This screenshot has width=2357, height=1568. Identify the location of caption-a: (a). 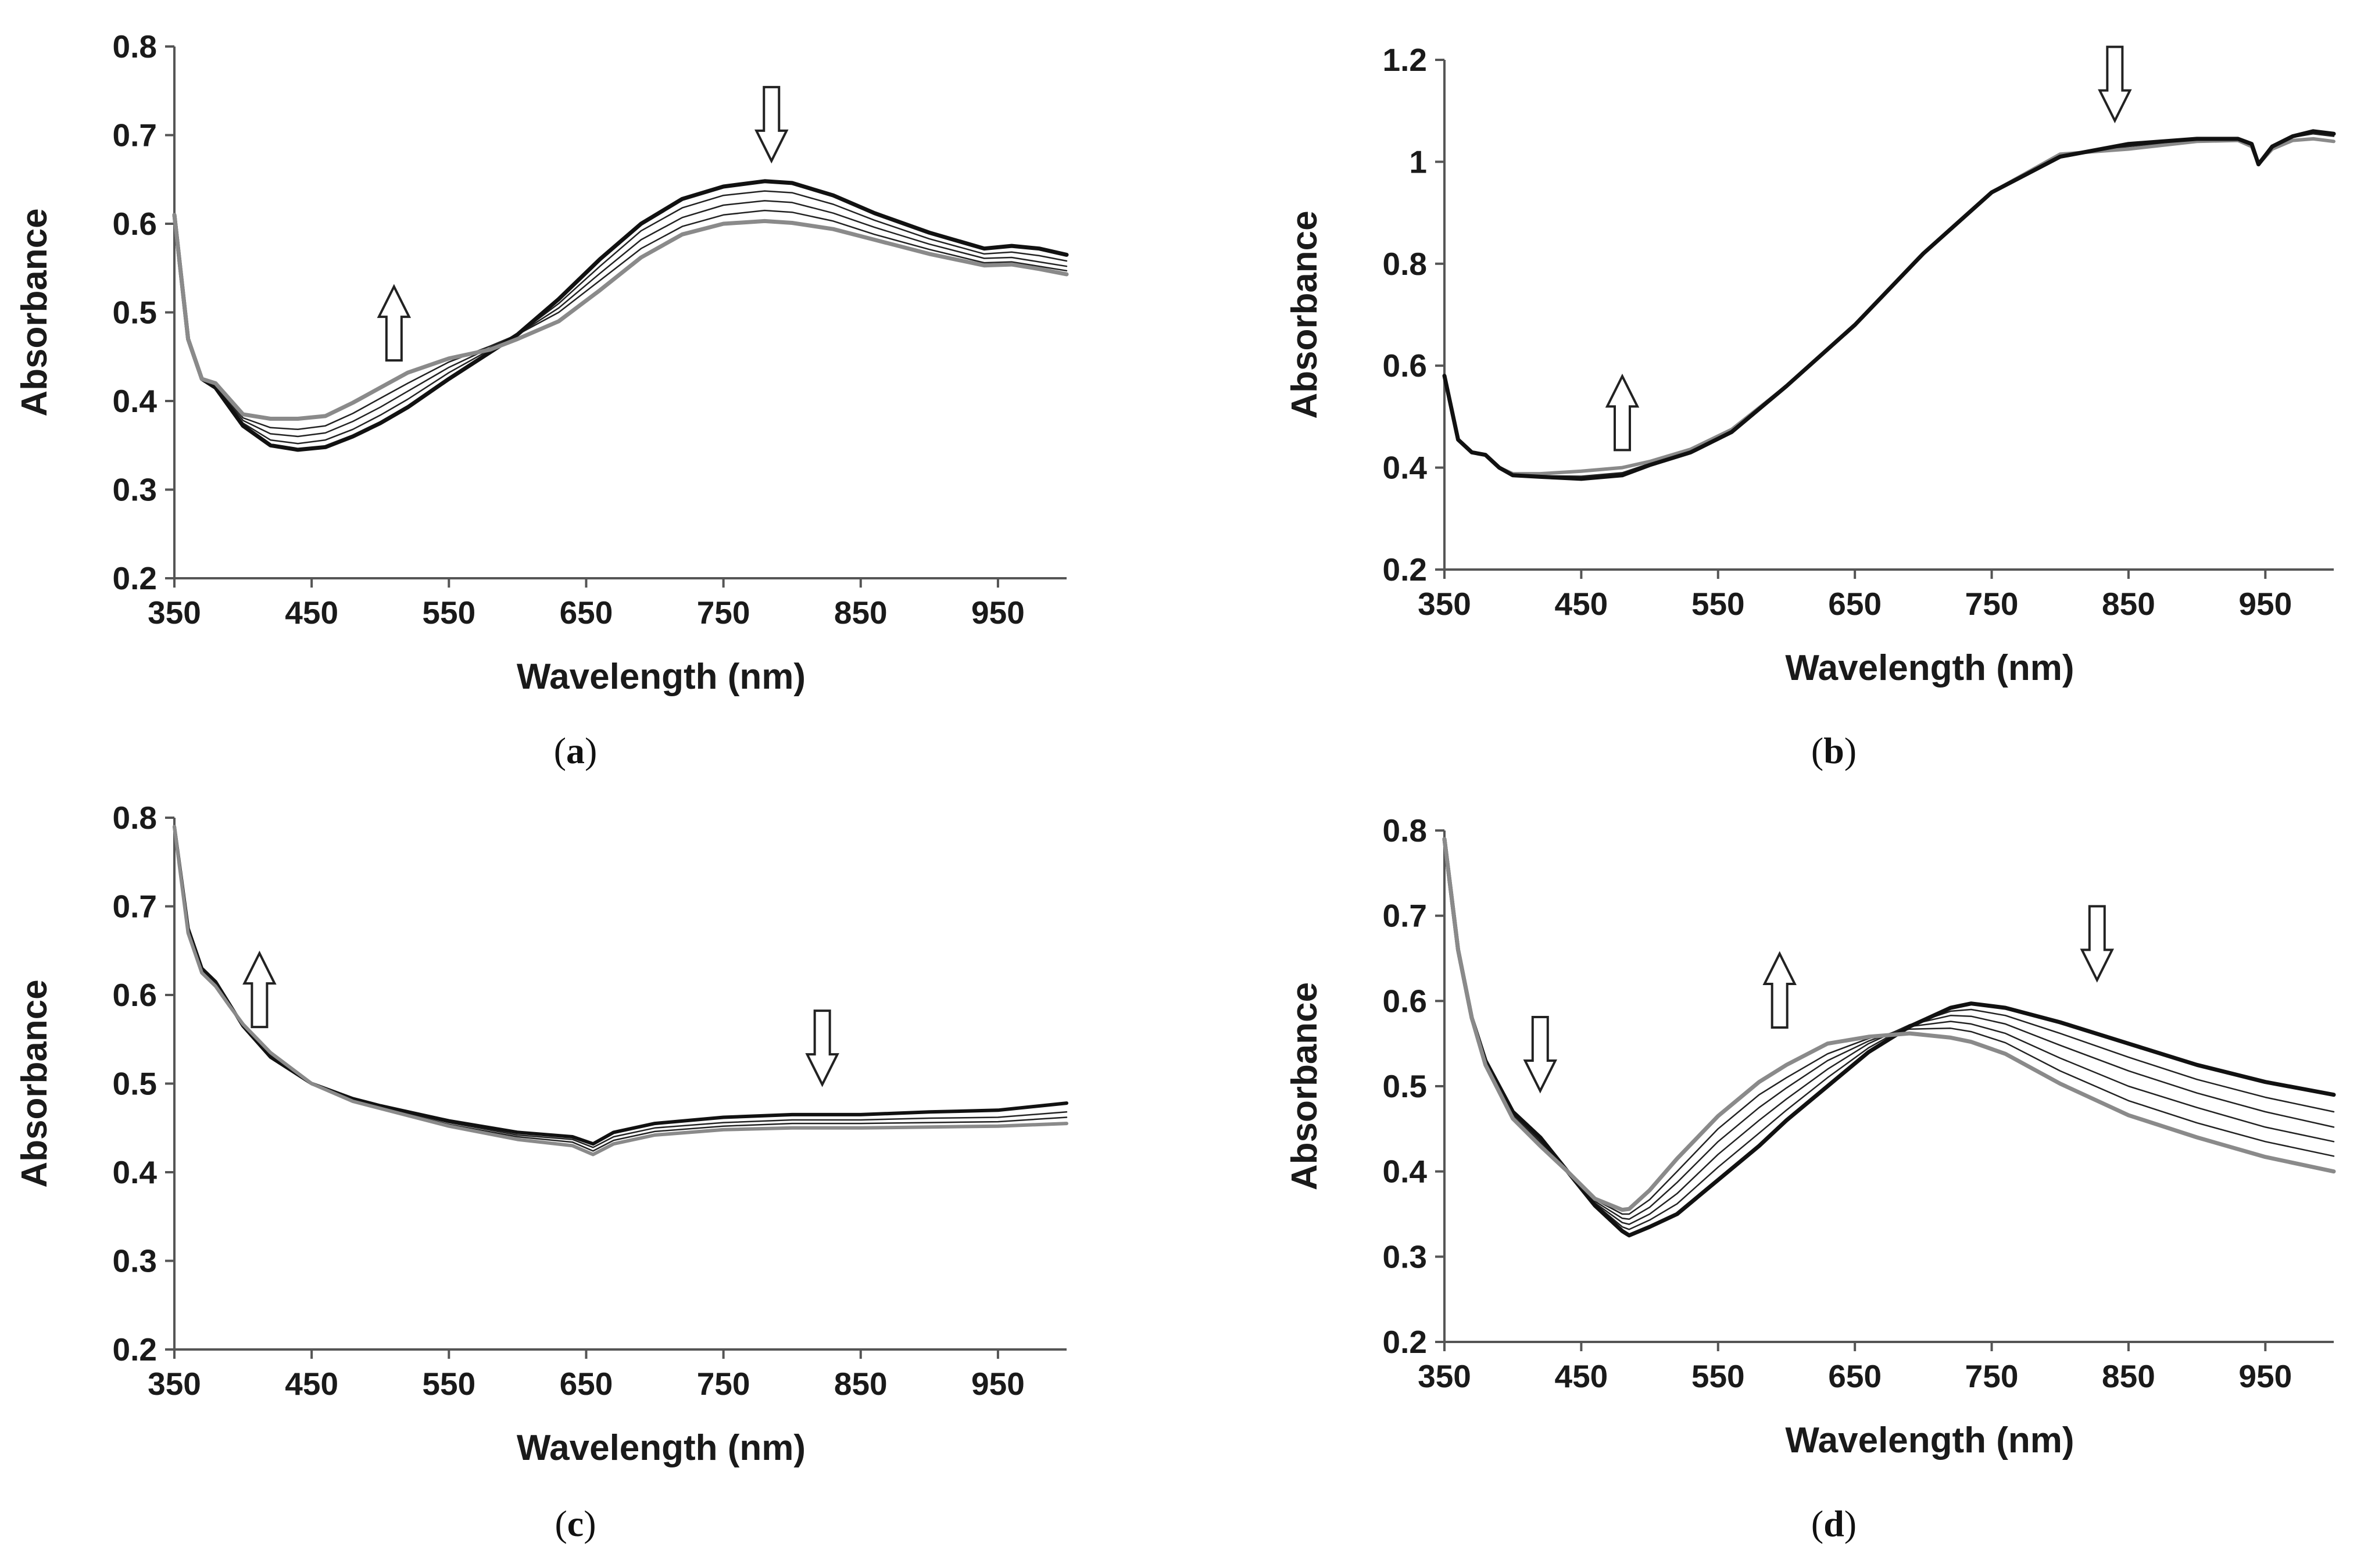
(575, 750).